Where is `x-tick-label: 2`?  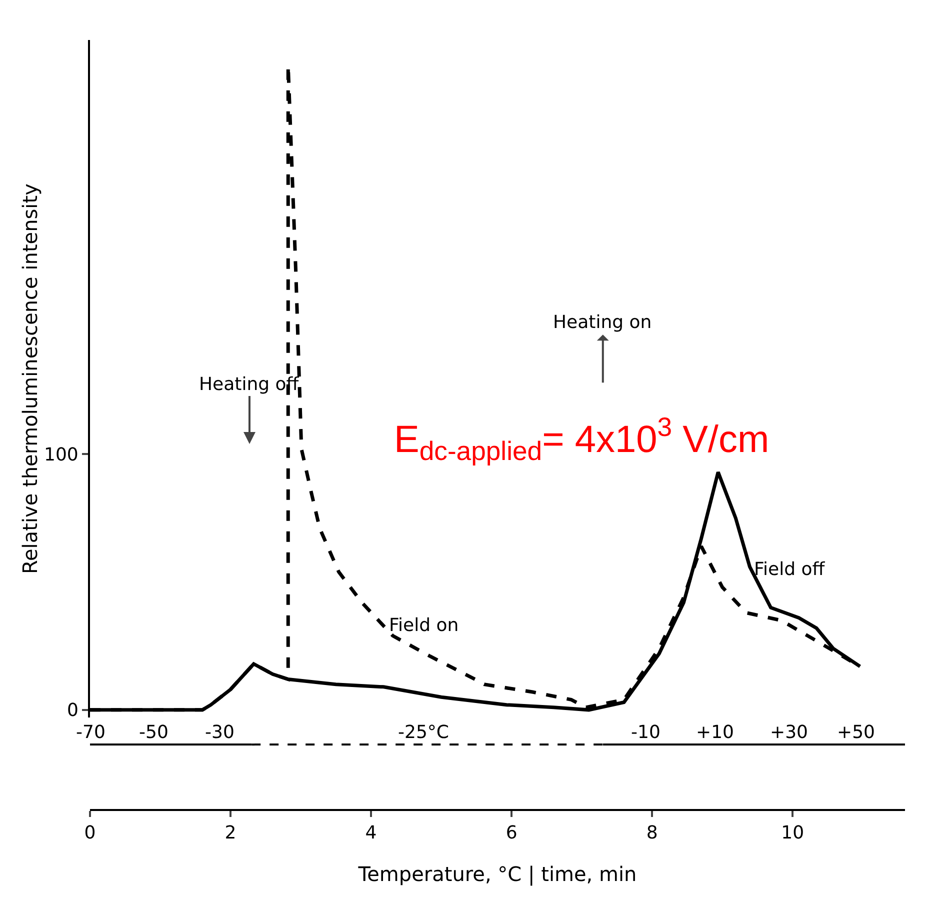 x-tick-label: 2 is located at coordinates (230, 833).